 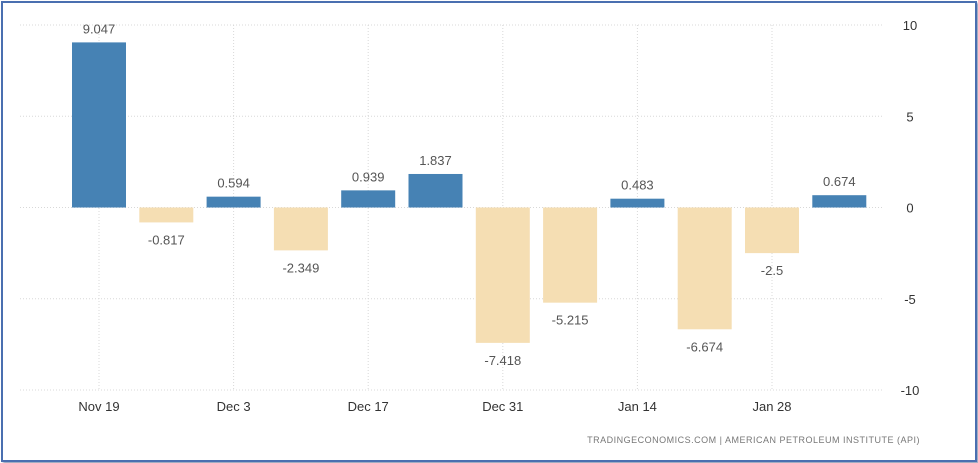 What do you see at coordinates (233, 183) in the screenshot?
I see `data-label: 0.594` at bounding box center [233, 183].